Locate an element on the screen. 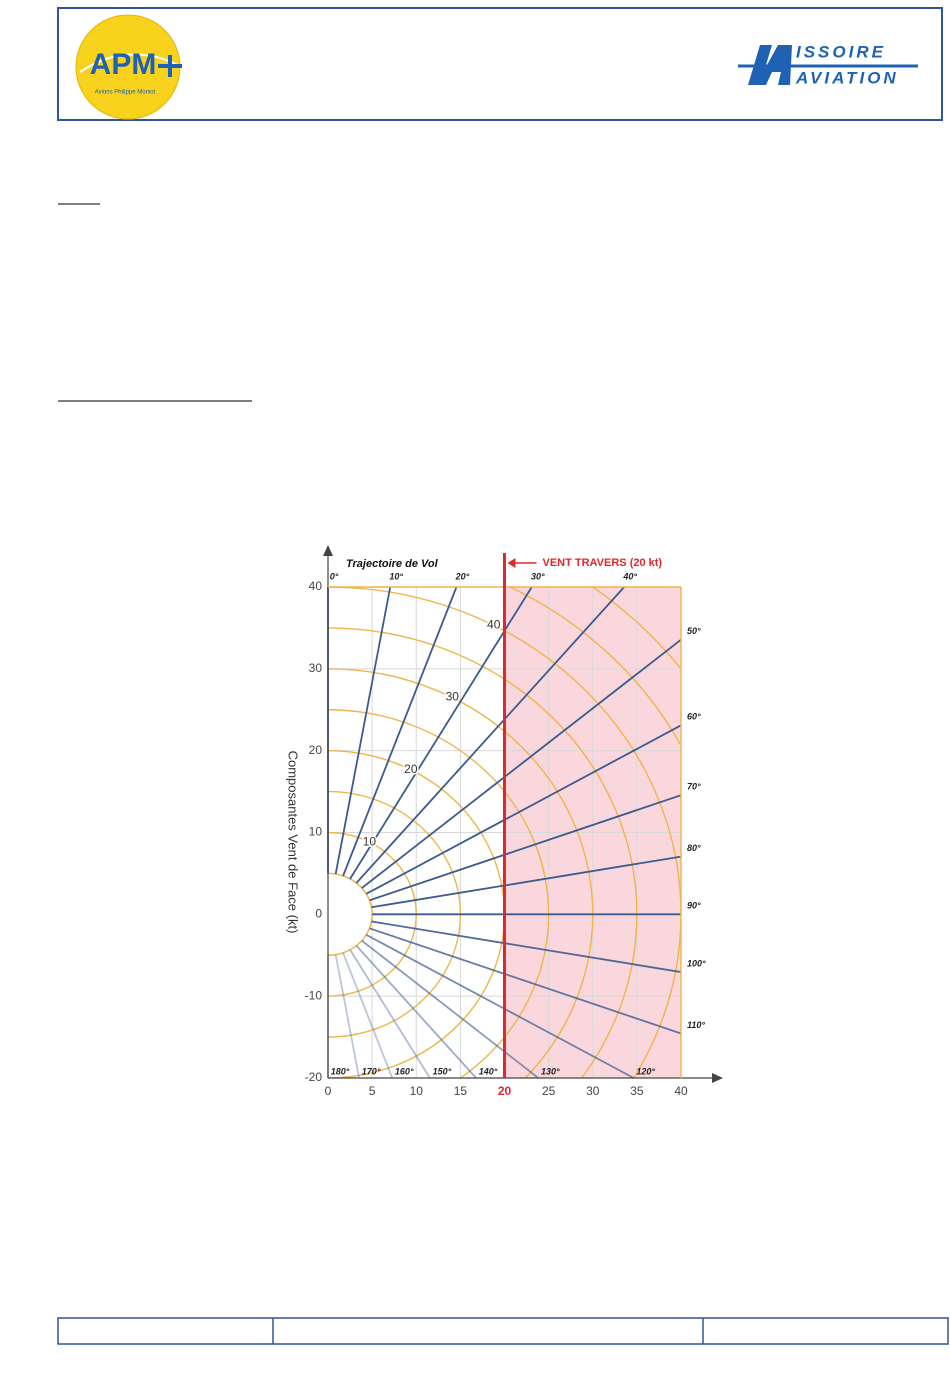 The width and height of the screenshot is (950, 1379). direction-label: 80° is located at coordinates (694, 848).